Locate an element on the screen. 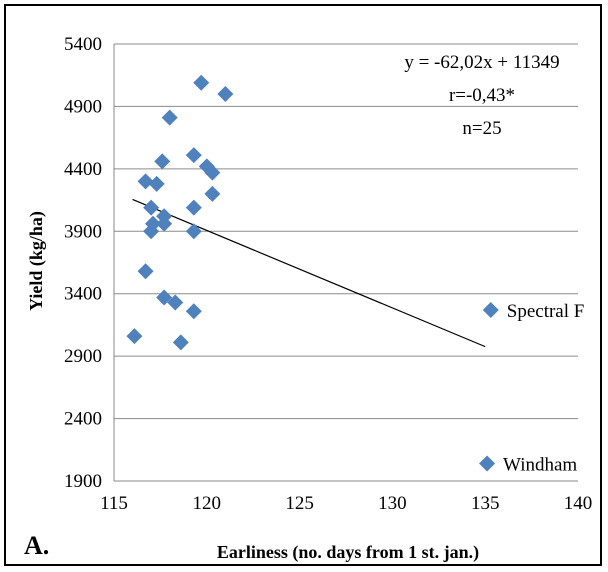 The height and width of the screenshot is (572, 608). y-tick-label: 4900 is located at coordinates (83, 106).